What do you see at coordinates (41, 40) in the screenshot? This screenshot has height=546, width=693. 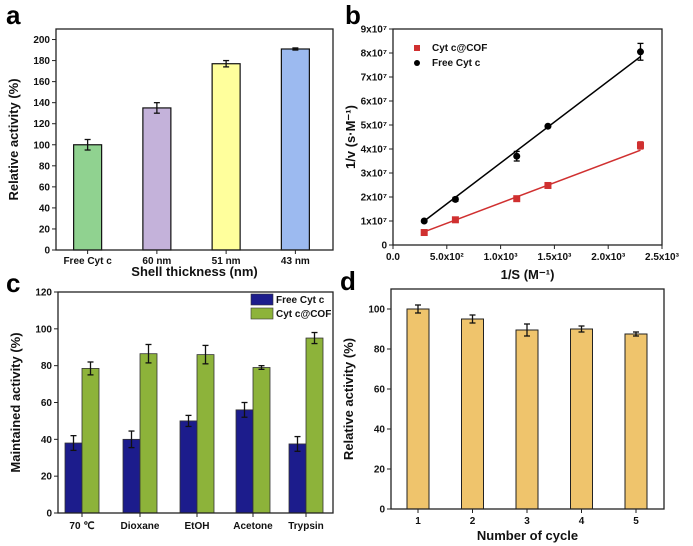 I see `y-tick-label-a: 200` at bounding box center [41, 40].